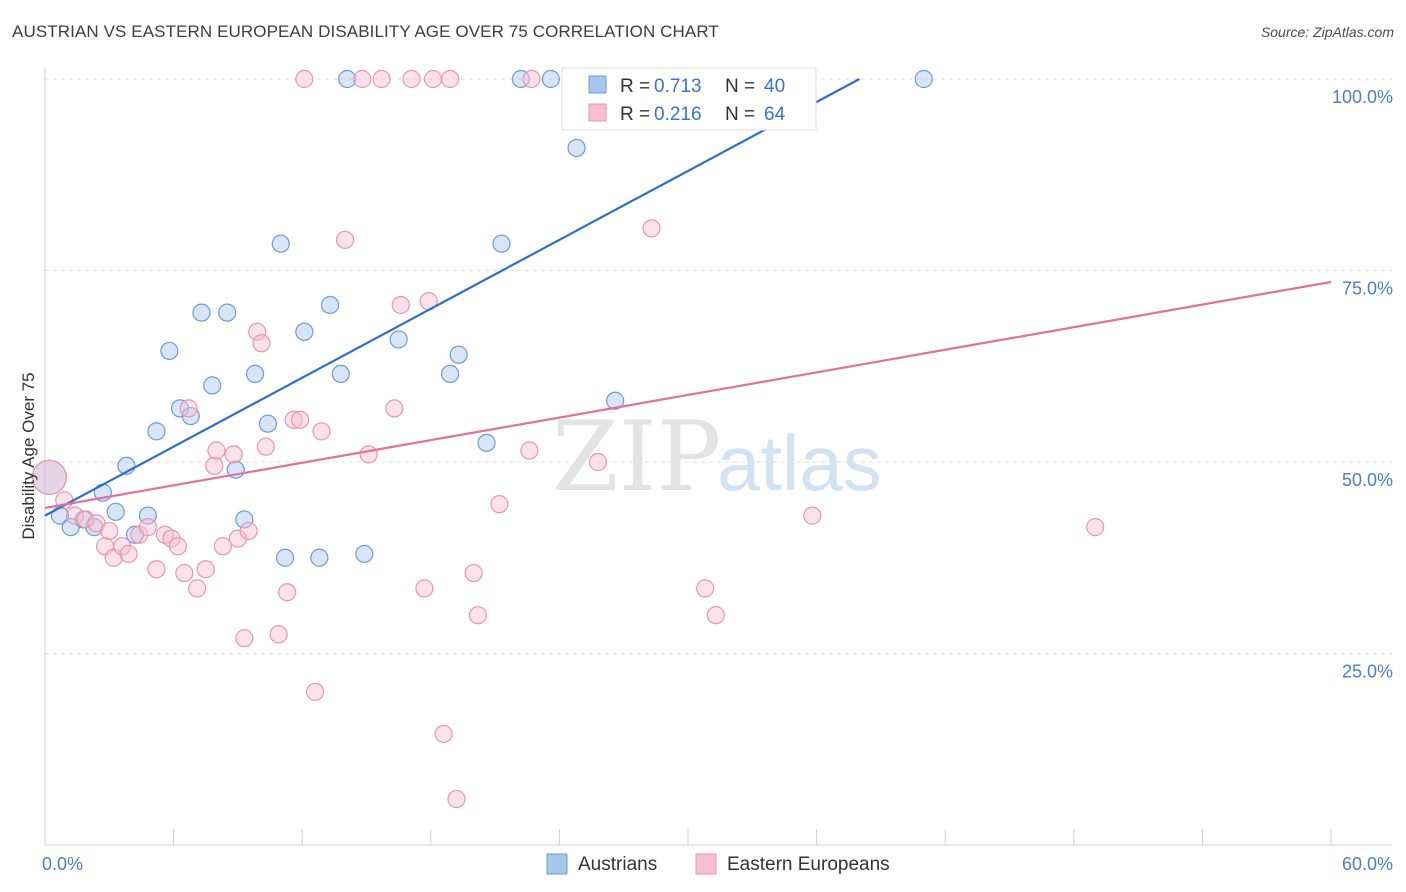  Describe the element at coordinates (28, 455) in the screenshot. I see `y-axis-label: Disability Age Over 75` at that location.